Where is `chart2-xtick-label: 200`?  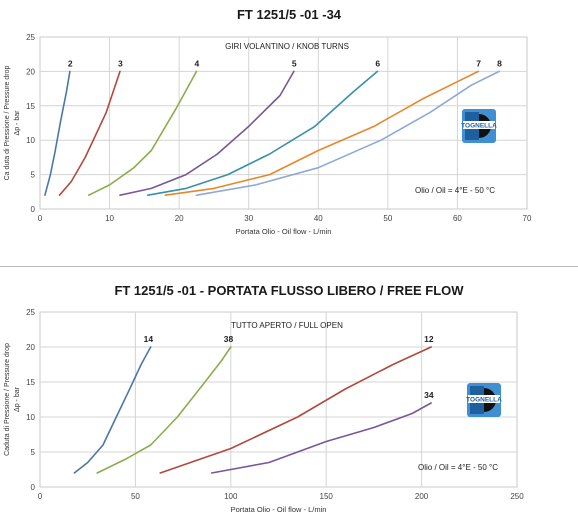 chart2-xtick-label: 200 is located at coordinates (422, 496).